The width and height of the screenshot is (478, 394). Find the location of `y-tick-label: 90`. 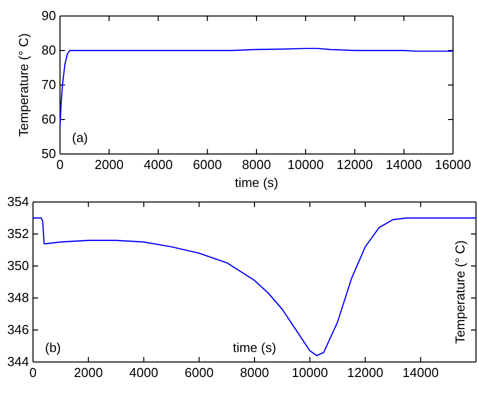

y-tick-label: 90 is located at coordinates (49, 16).